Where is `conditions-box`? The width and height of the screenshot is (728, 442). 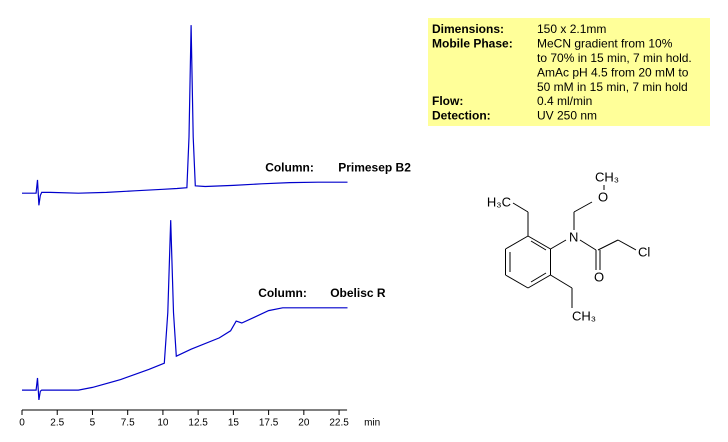 conditions-box is located at coordinates (569, 72).